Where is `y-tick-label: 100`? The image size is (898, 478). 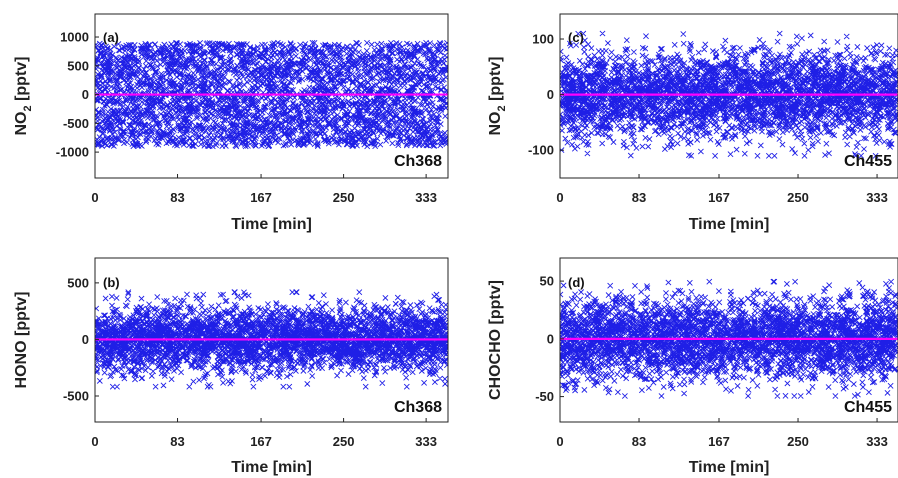 y-tick-label: 100 is located at coordinates (543, 39).